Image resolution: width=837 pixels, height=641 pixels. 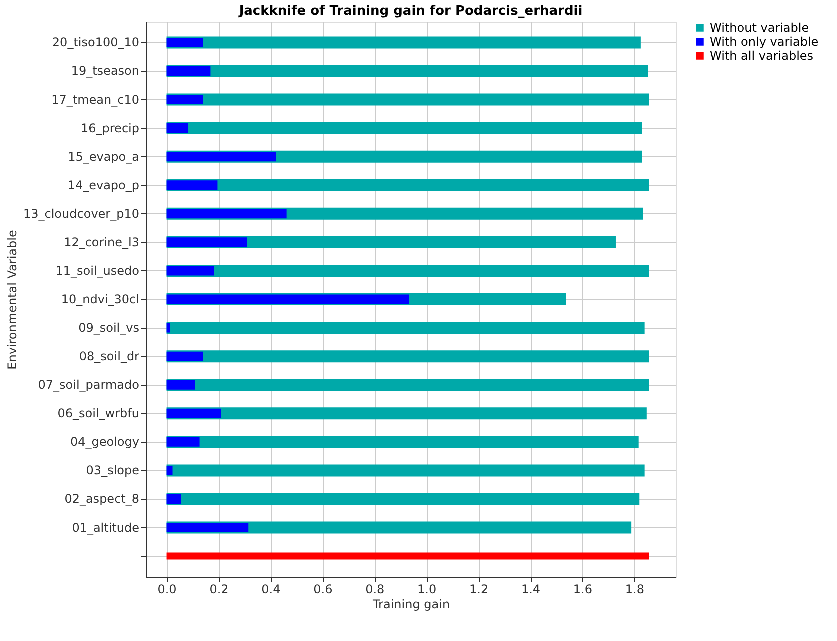 What do you see at coordinates (89, 385) in the screenshot?
I see `y-tick-label: 07_soil_parmado` at bounding box center [89, 385].